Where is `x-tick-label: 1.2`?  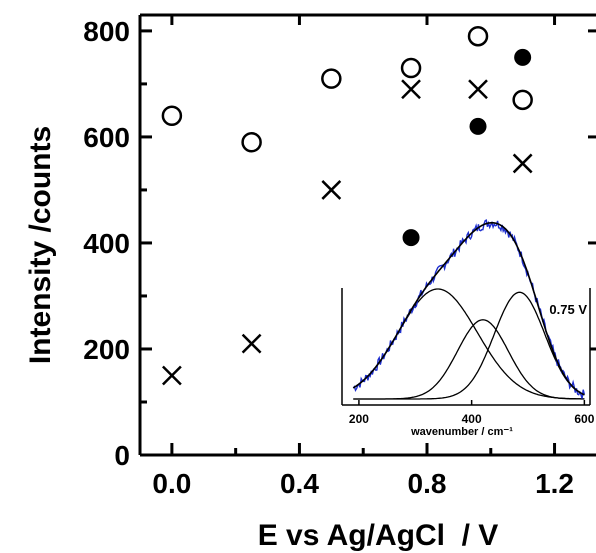
x-tick-label: 1.2 is located at coordinates (554, 483).